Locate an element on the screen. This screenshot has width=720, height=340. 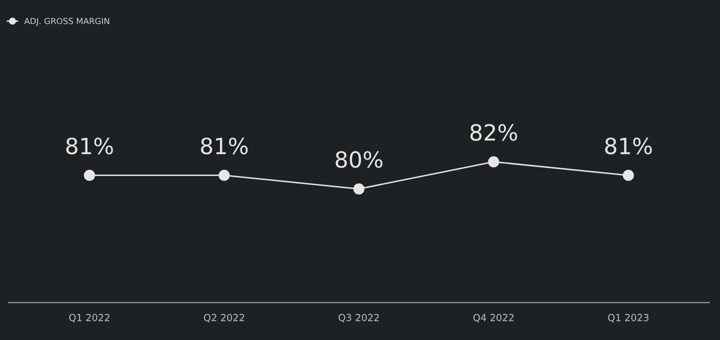
x-tick-label: Q2 2022 is located at coordinates (224, 318).